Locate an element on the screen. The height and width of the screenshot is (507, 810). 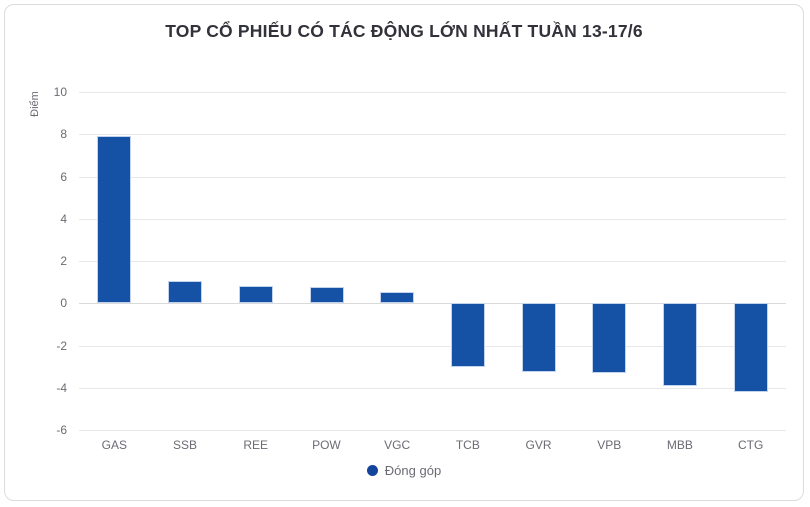
y-tick-label: 4 is located at coordinates (63, 218).